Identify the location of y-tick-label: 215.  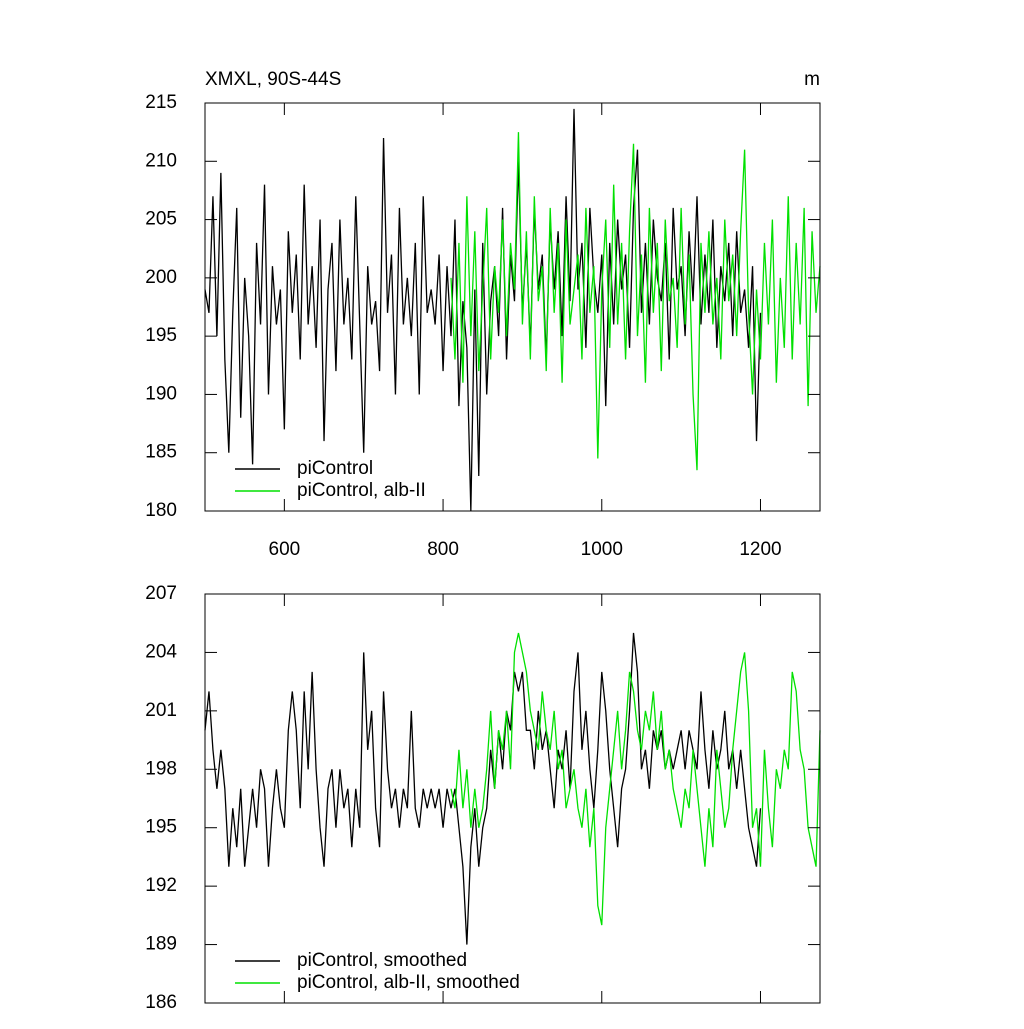
(161, 102).